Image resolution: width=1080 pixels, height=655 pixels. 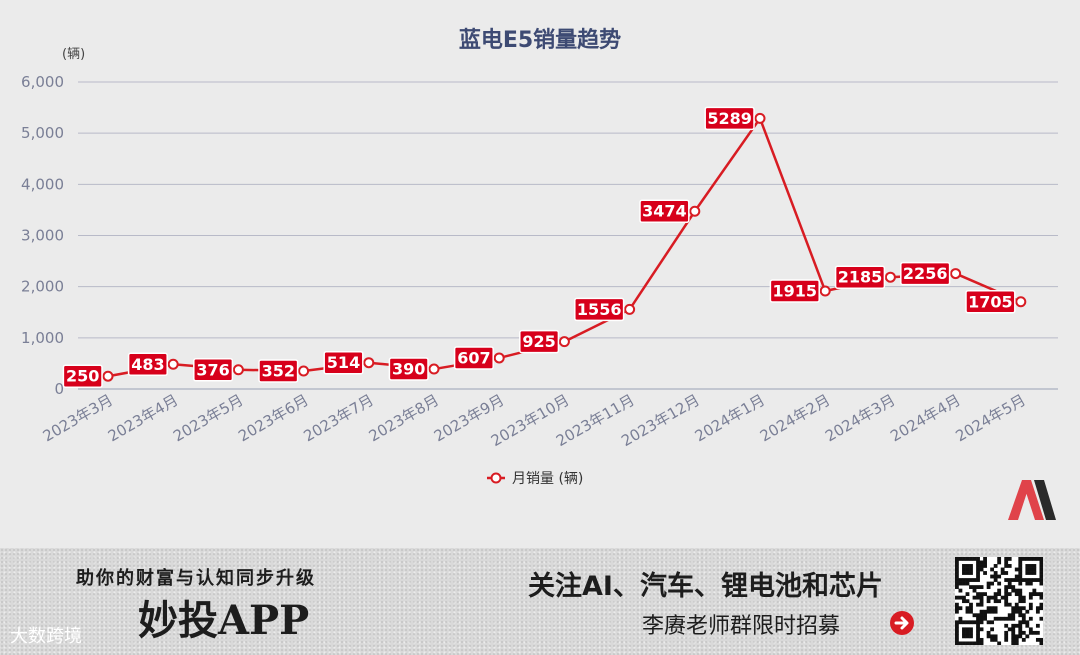 What do you see at coordinates (705, 586) in the screenshot?
I see `banner-headline: 关注AI、汽车、锂电池和芯片` at bounding box center [705, 586].